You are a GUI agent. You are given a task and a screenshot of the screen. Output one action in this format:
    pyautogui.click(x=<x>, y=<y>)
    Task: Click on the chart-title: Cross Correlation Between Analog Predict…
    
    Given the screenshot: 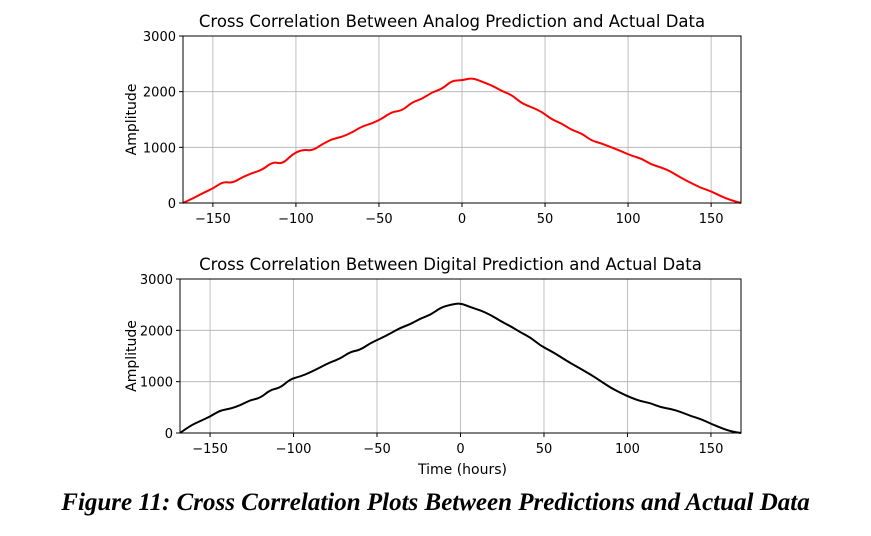 What is the action you would take?
    pyautogui.click(x=452, y=21)
    